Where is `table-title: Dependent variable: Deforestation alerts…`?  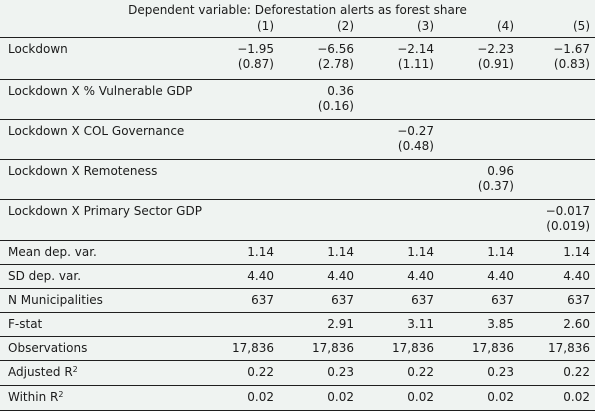 table-title: Dependent variable: Deforestation alerts… is located at coordinates (297, 10).